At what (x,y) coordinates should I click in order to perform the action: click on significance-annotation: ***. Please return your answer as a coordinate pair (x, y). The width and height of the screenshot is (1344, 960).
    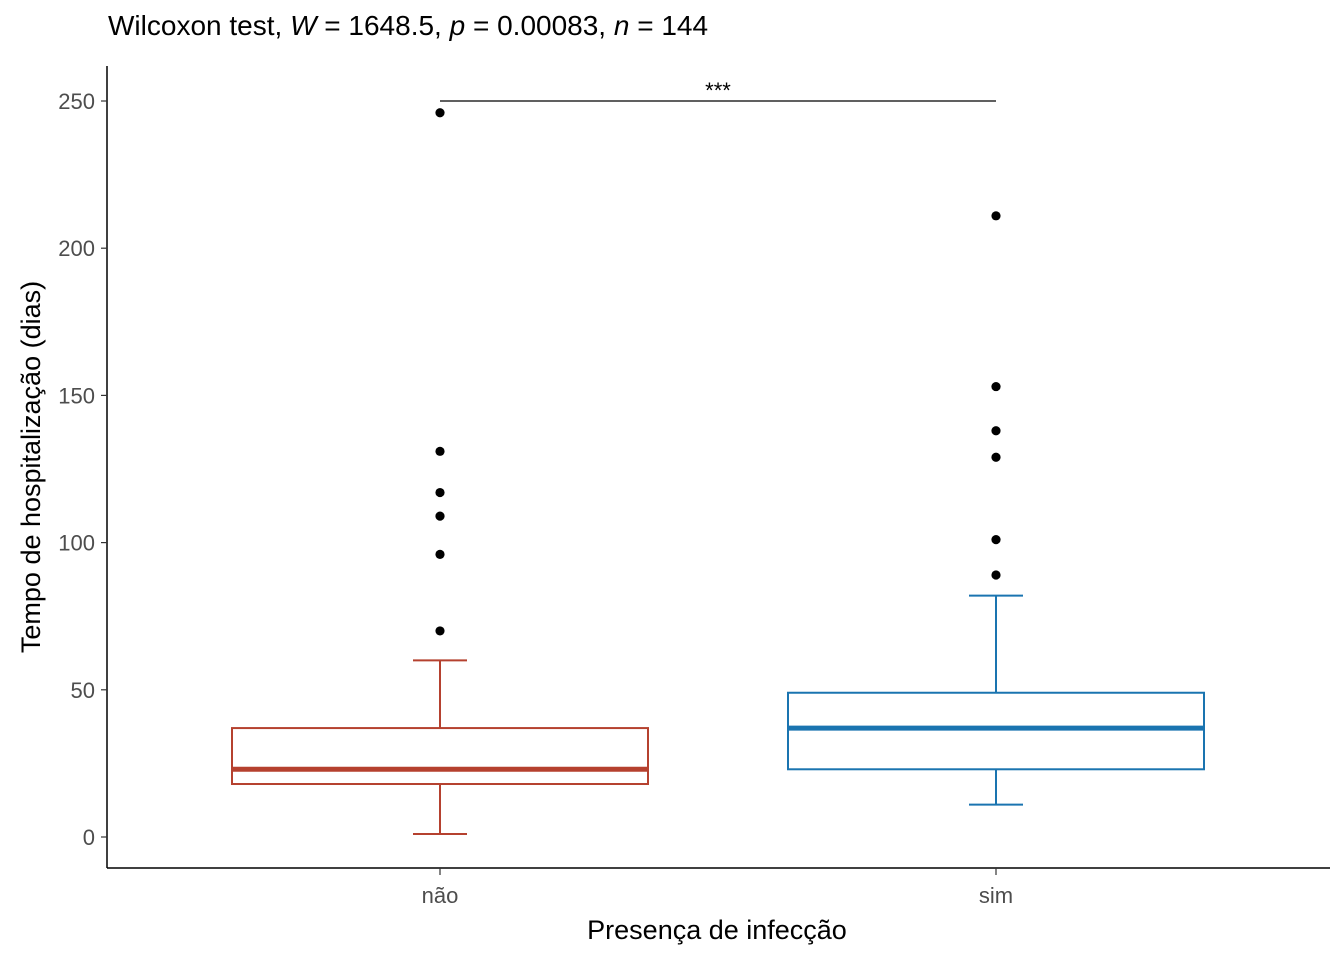
    Looking at the image, I should click on (718, 90).